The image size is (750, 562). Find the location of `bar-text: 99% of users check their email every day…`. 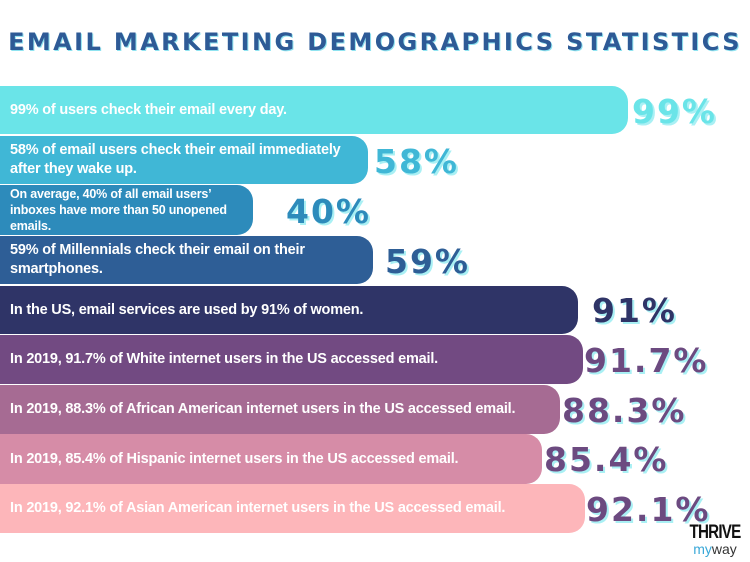

bar-text: 99% of users check their email every day… is located at coordinates (148, 109).